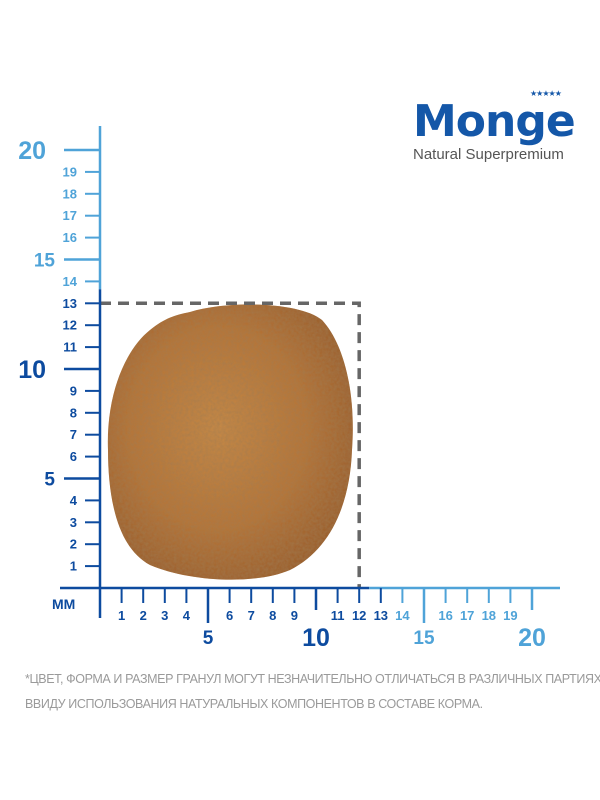  Describe the element at coordinates (208, 638) in the screenshot. I see `horizontal-major-label: 5` at that location.